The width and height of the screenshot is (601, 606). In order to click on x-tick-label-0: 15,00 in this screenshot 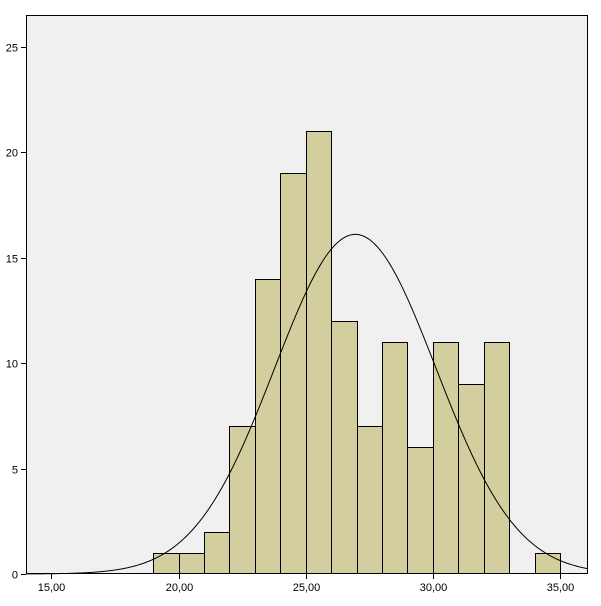, I will do `click(52, 588)`.